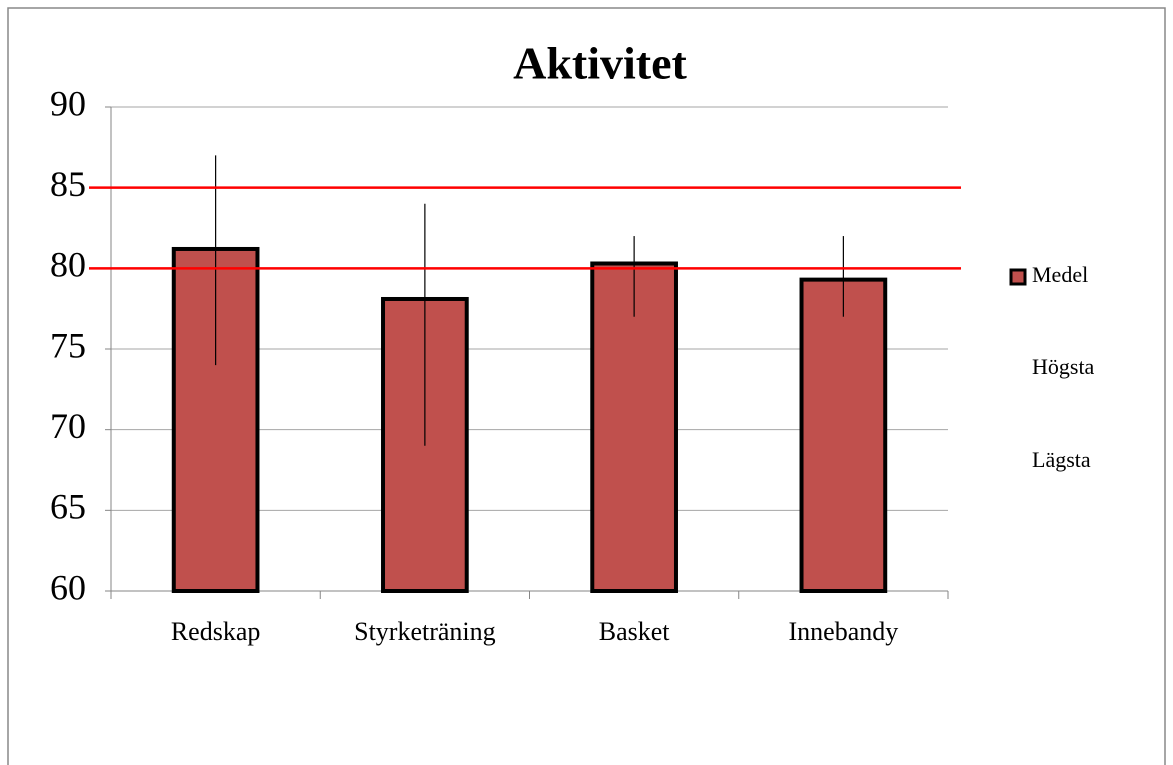 This screenshot has width=1173, height=765. Describe the element at coordinates (68, 103) in the screenshot. I see `y-tick-label: 90` at that location.